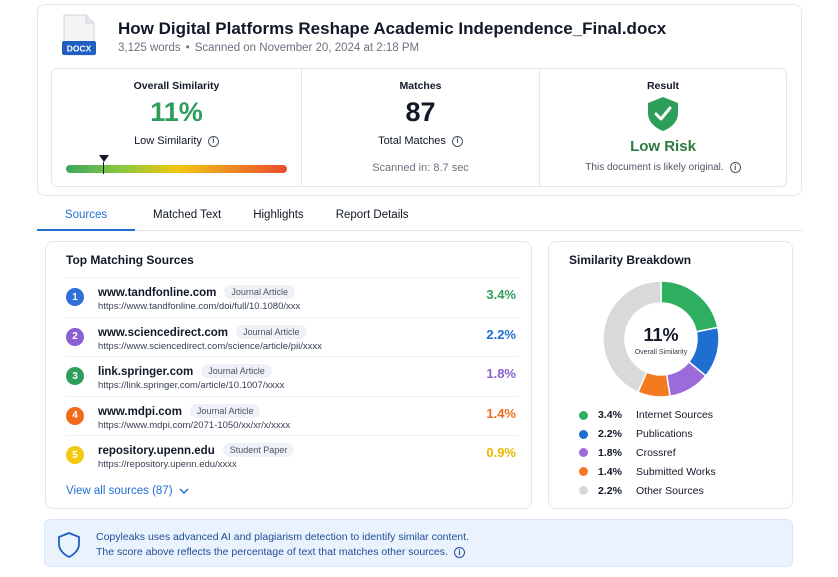 The height and width of the screenshot is (577, 838). I want to click on tab-report-details: Report Details, so click(372, 215).